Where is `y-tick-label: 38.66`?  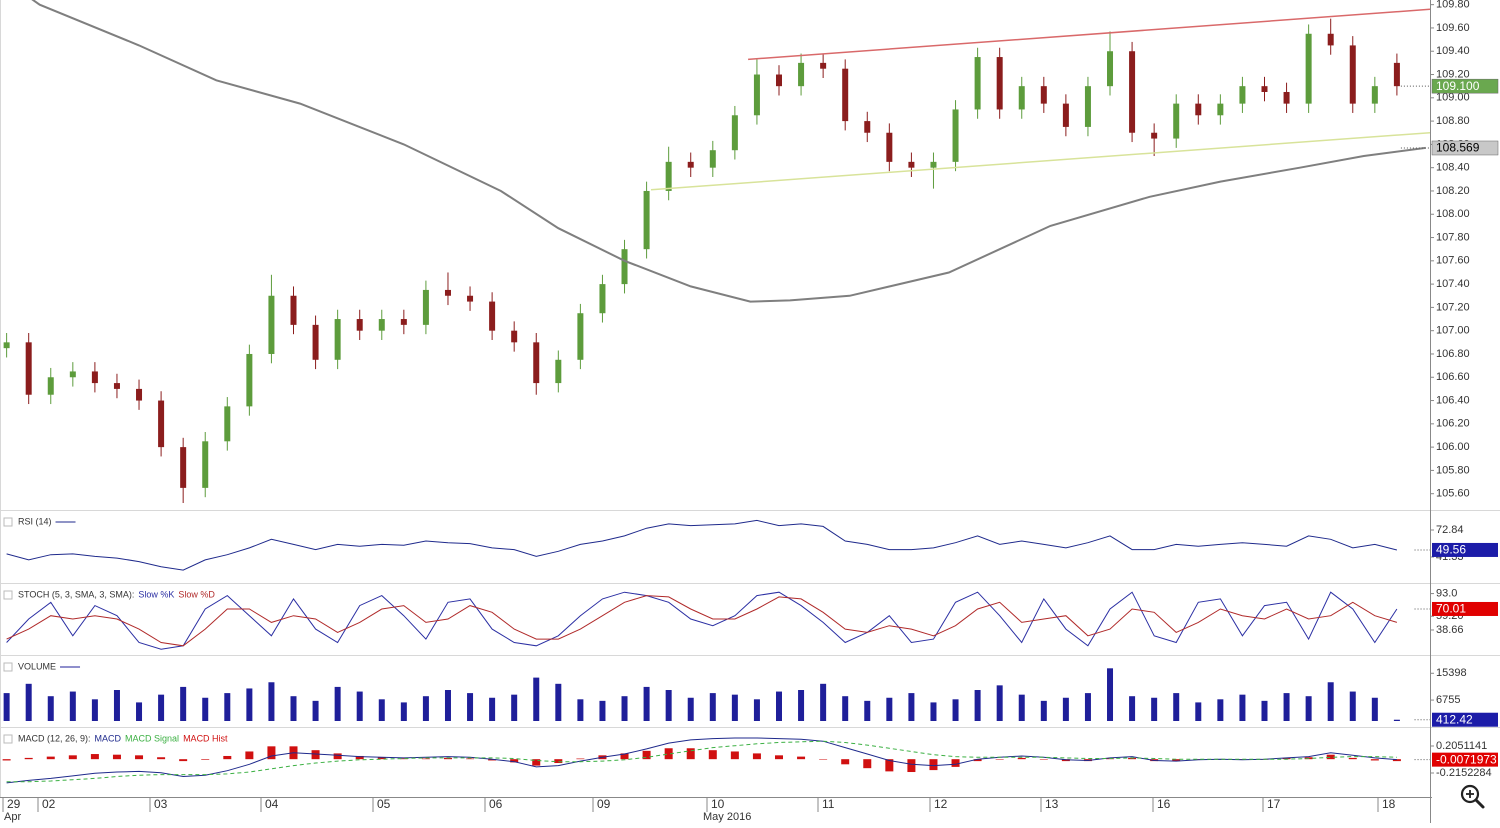
y-tick-label: 38.66 is located at coordinates (1450, 630).